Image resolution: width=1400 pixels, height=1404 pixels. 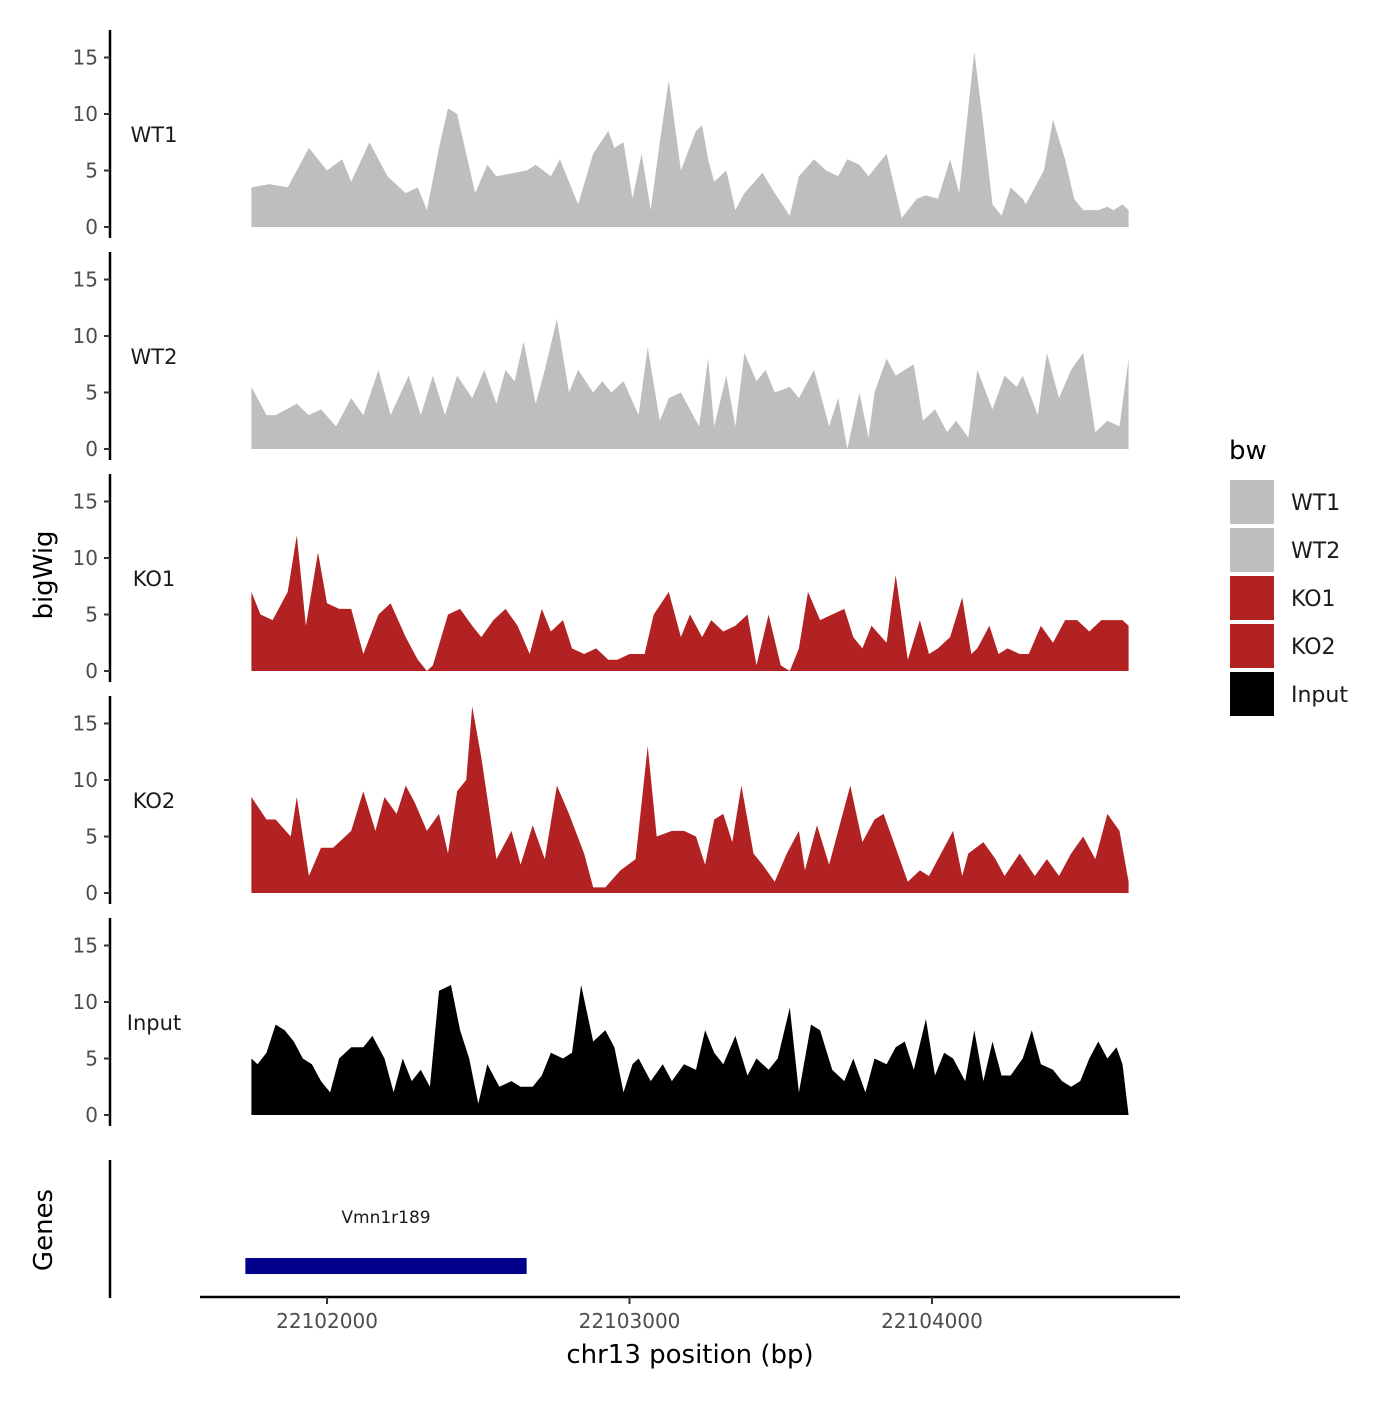 What do you see at coordinates (1313, 647) in the screenshot?
I see `legend-label-ko2: KO2` at bounding box center [1313, 647].